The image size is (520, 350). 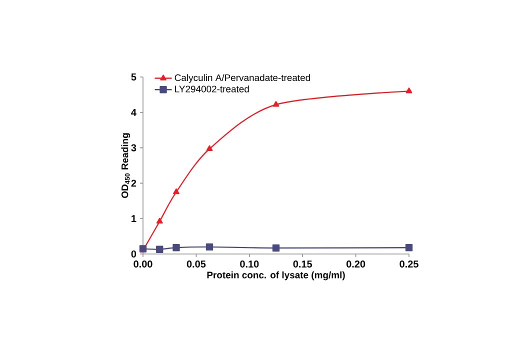 What do you see at coordinates (134, 218) in the screenshot?
I see `y-tick-label: 1` at bounding box center [134, 218].